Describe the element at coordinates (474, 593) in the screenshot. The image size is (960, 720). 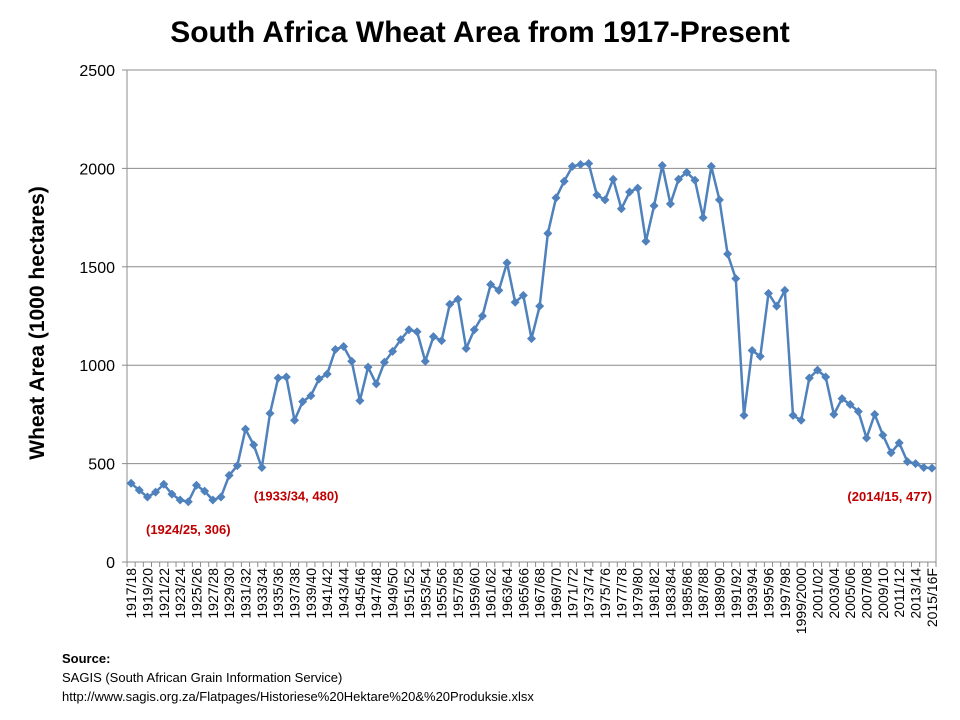
I see `x-tick-label: 1959/60` at that location.